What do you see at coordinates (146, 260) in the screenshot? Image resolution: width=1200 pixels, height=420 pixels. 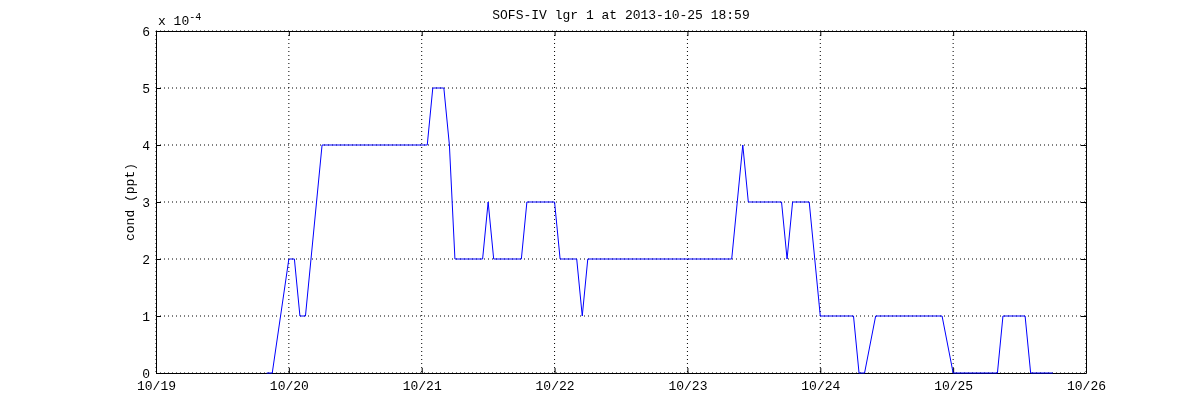 I see `y-tick-label: 2` at bounding box center [146, 260].